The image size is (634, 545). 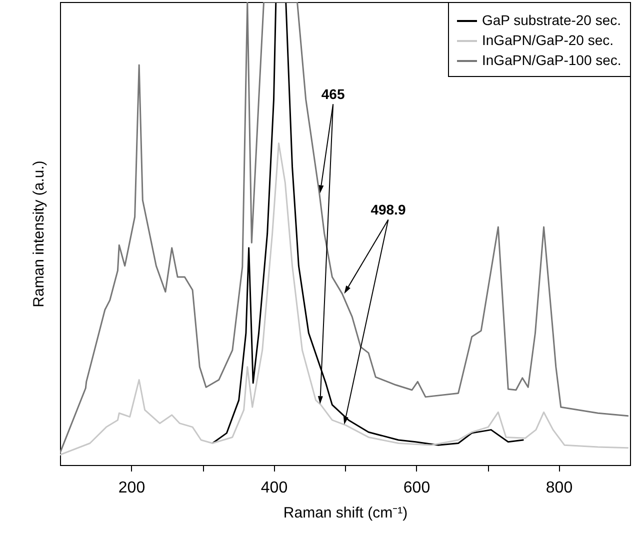 What do you see at coordinates (39, 234) in the screenshot?
I see `y-axis-title: Raman intensity (a.u.)` at bounding box center [39, 234].